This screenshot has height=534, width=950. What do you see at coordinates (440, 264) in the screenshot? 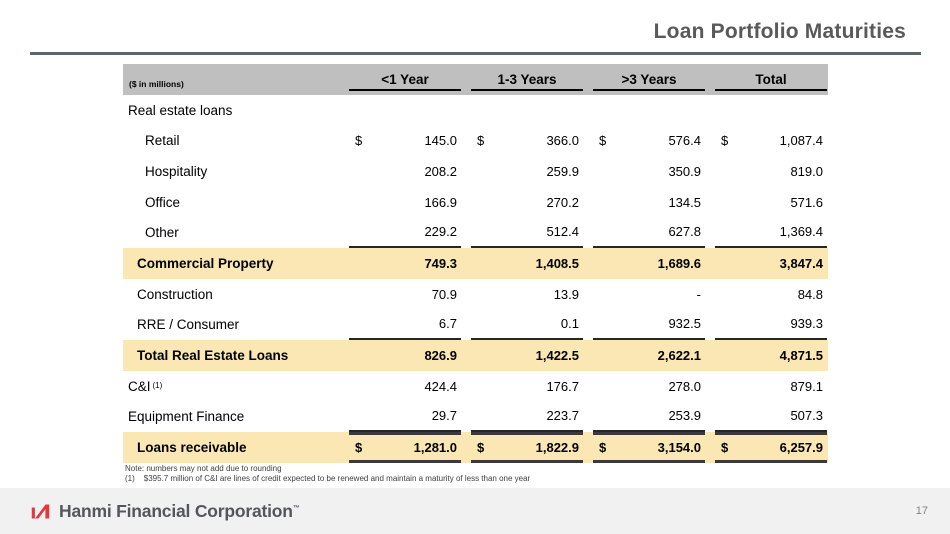
I see `cell-value: 749.3` at bounding box center [440, 264].